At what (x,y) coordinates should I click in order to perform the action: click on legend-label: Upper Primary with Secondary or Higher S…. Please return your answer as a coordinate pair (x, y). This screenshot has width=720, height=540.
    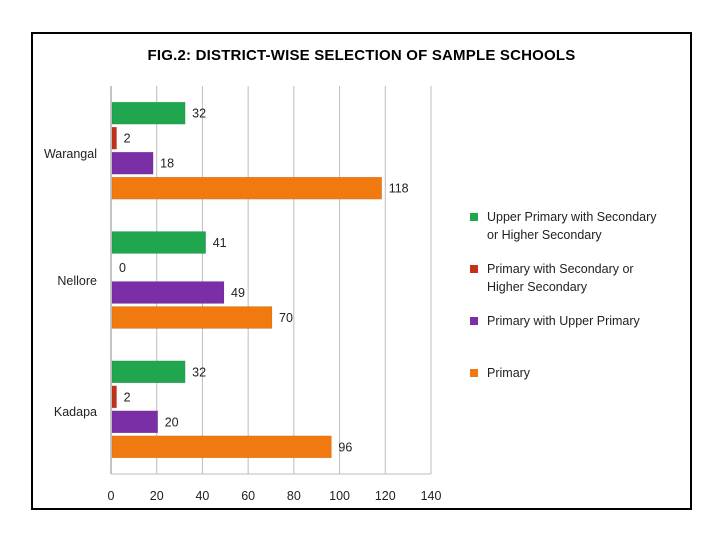
    Looking at the image, I should click on (572, 226).